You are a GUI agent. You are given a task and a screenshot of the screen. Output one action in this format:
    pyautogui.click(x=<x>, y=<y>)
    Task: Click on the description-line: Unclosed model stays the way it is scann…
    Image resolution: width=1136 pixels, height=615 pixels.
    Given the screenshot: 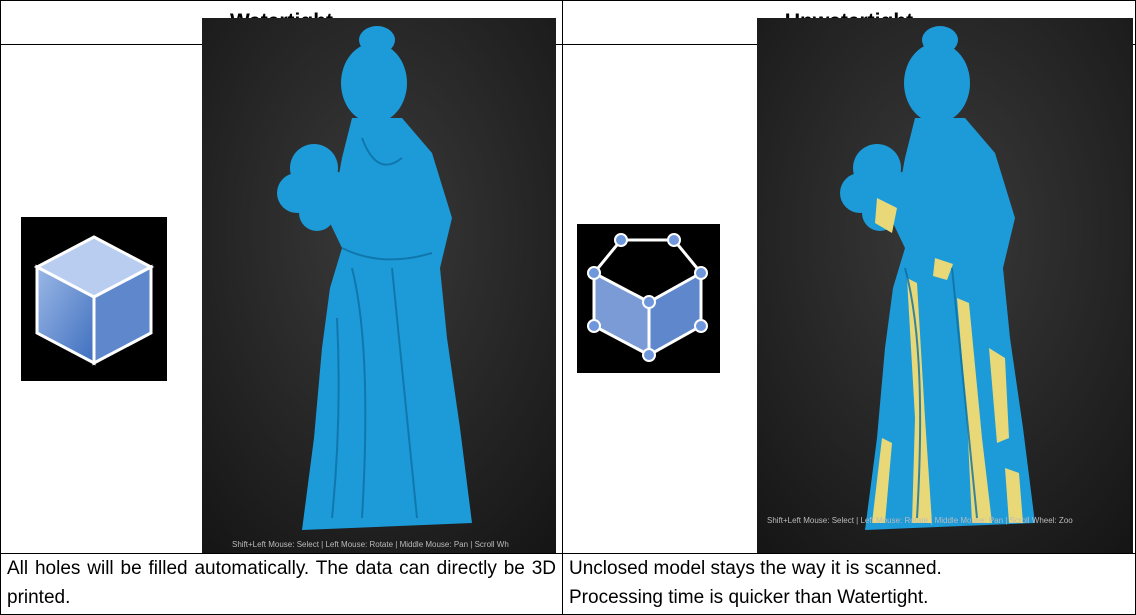 What is the action you would take?
    pyautogui.click(x=755, y=568)
    